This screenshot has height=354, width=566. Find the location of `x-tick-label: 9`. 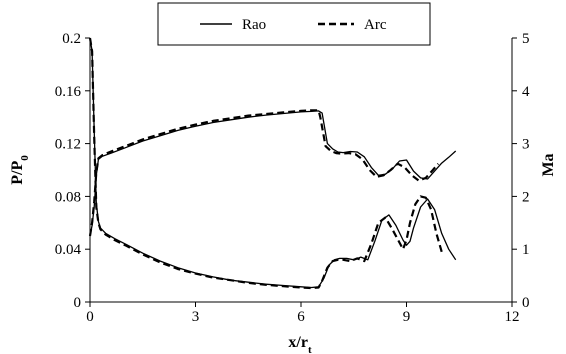

x-tick-label: 9 is located at coordinates (407, 317).